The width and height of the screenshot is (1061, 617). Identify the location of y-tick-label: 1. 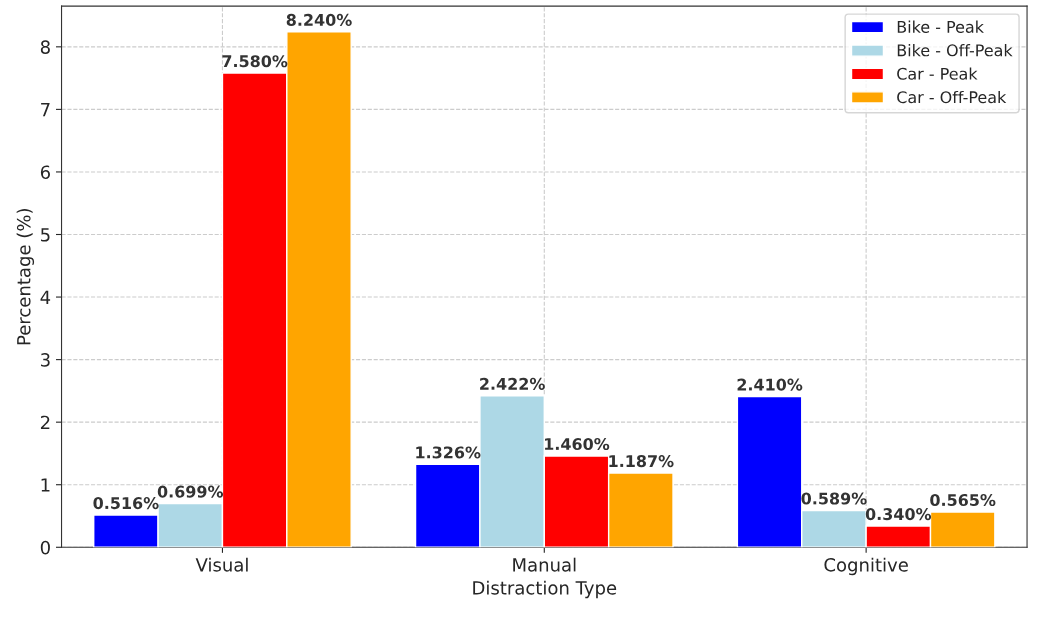
(45, 485).